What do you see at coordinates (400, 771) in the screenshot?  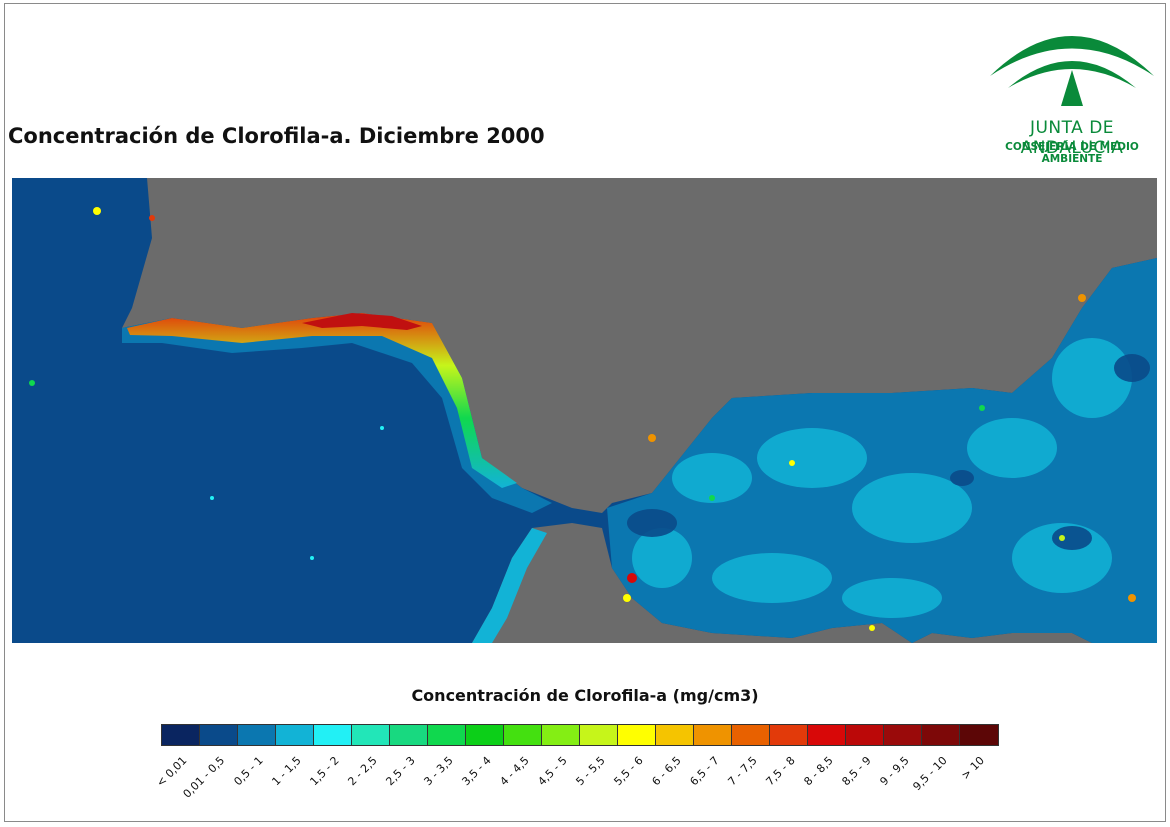 I see `legend-label: 2,5 - 3` at bounding box center [400, 771].